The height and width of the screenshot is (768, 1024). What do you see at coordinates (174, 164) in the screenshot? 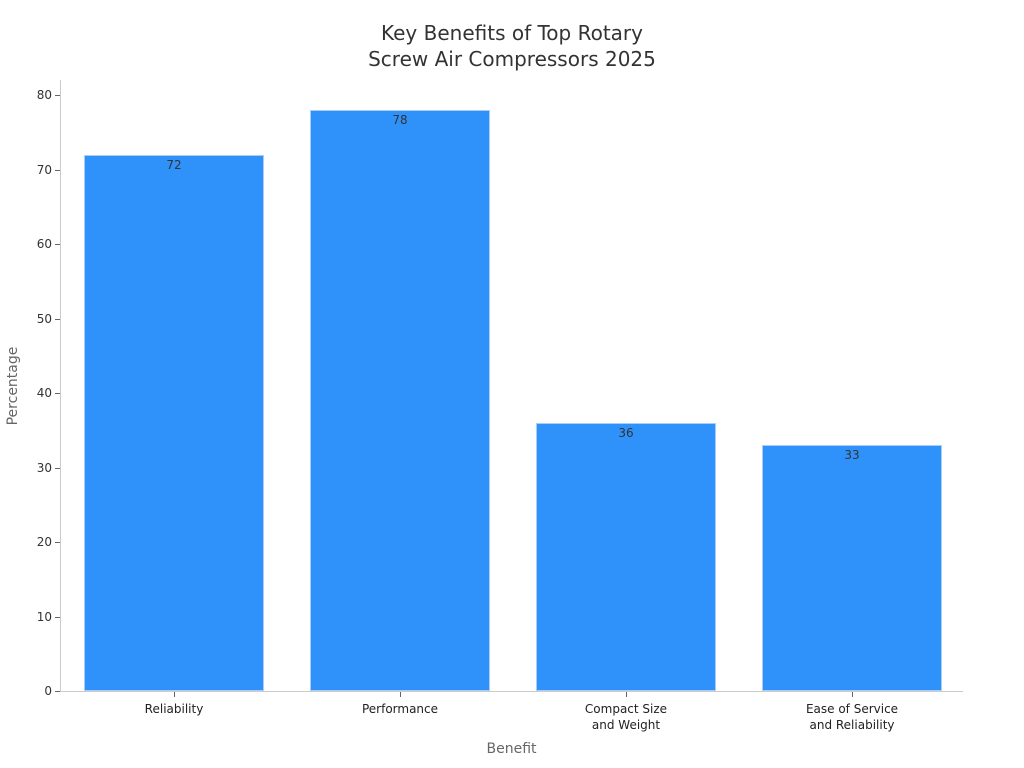
I see `bar-value-label: 72` at bounding box center [174, 164].